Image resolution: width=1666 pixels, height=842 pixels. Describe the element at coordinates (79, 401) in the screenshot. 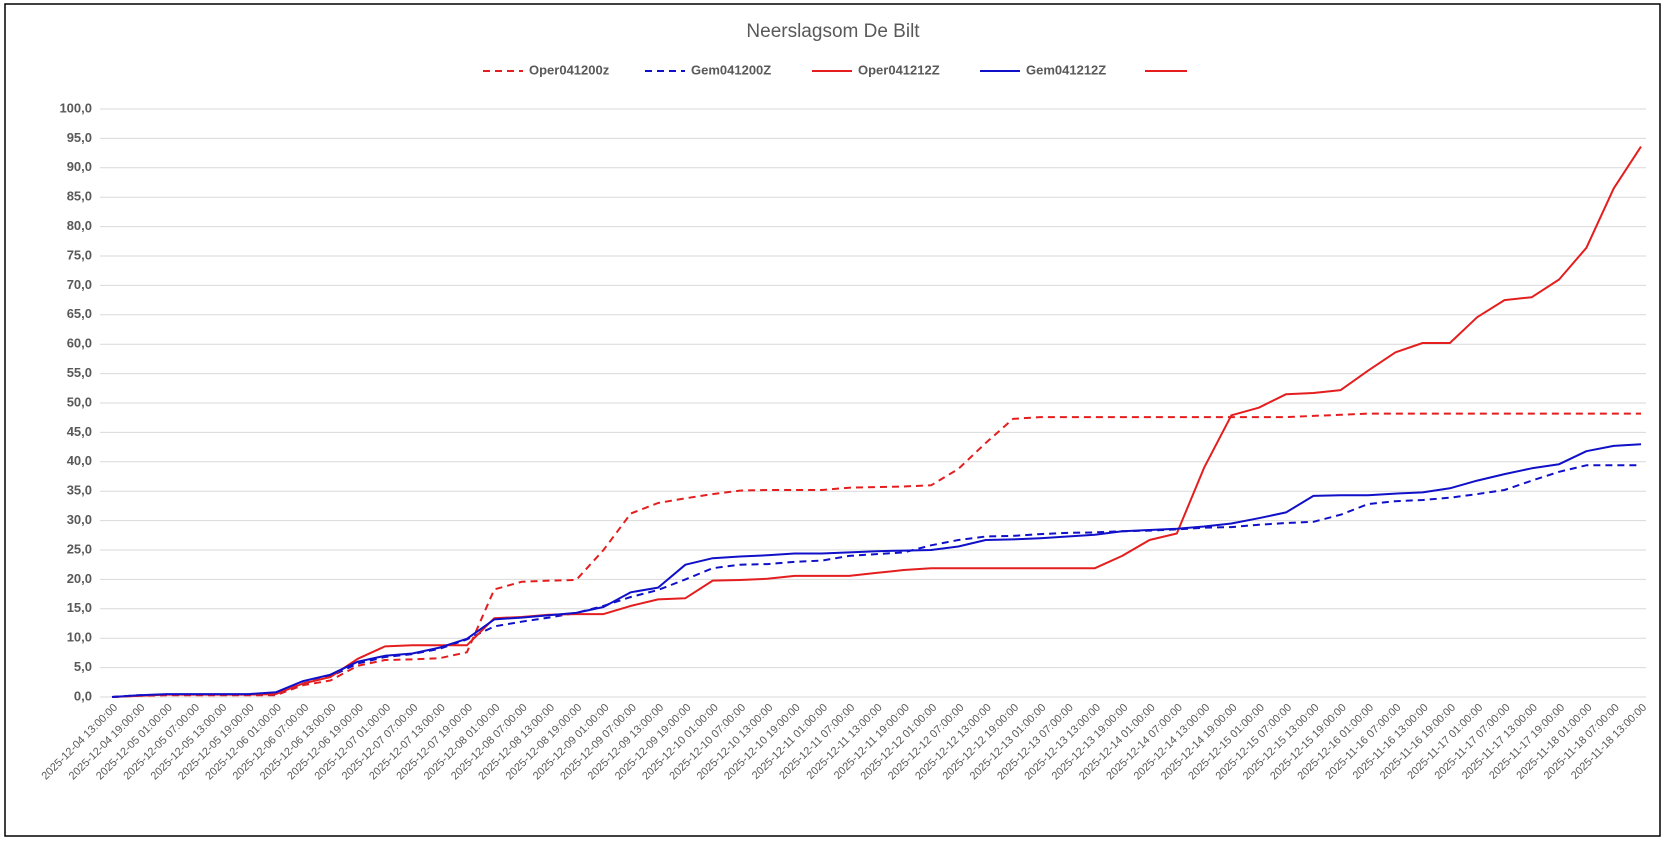

I see `y-tick-label: 50,0` at that location.